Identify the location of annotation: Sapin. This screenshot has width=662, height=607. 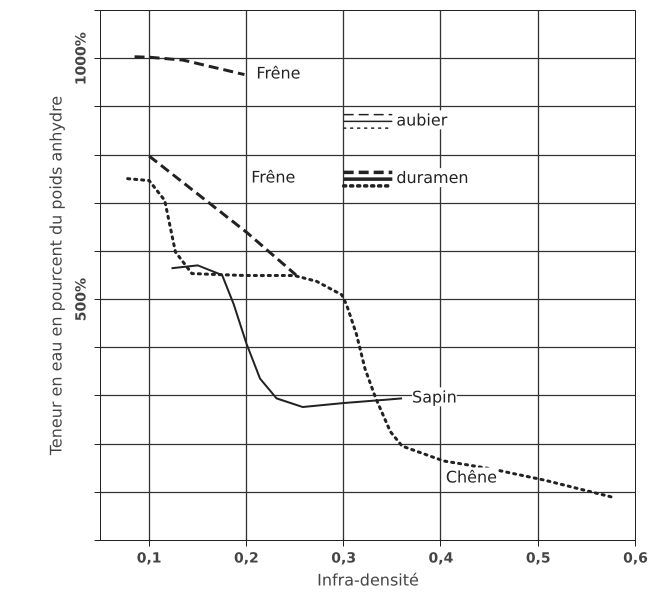
(434, 396).